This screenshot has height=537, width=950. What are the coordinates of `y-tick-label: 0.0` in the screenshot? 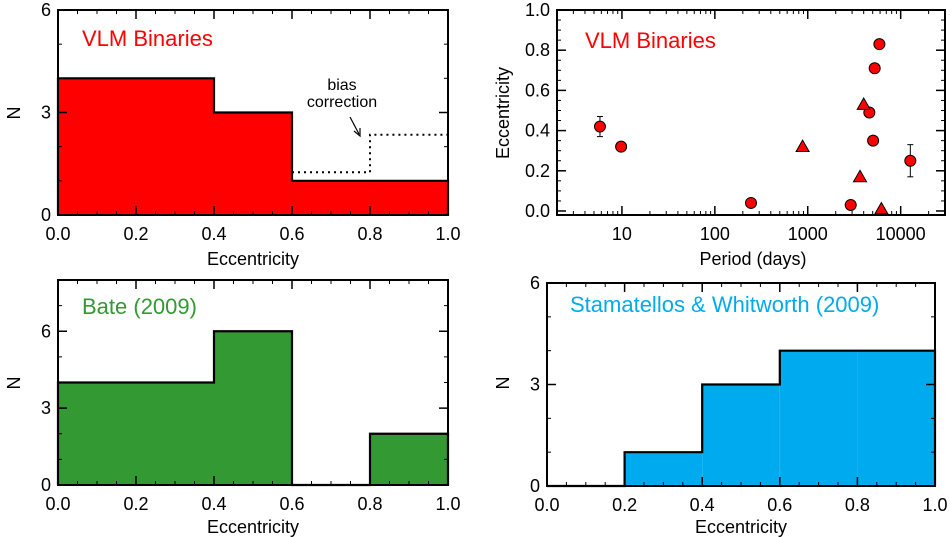 It's located at (537, 211).